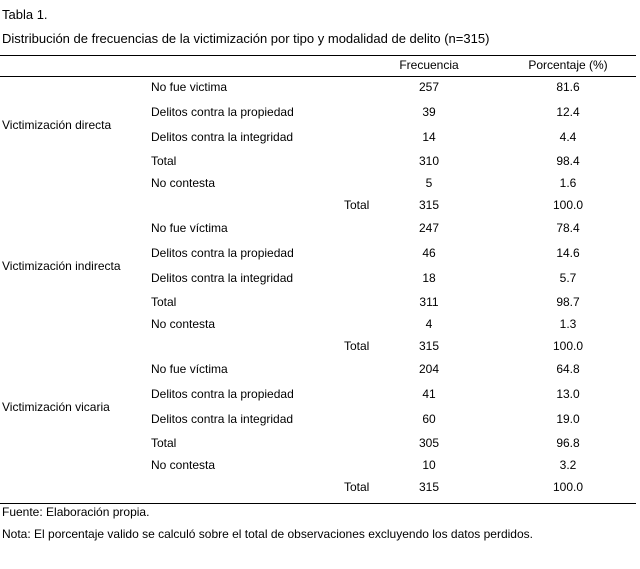 Image resolution: width=640 pixels, height=569 pixels. What do you see at coordinates (56, 407) in the screenshot?
I see `group-label: Victimización vicaria` at bounding box center [56, 407].